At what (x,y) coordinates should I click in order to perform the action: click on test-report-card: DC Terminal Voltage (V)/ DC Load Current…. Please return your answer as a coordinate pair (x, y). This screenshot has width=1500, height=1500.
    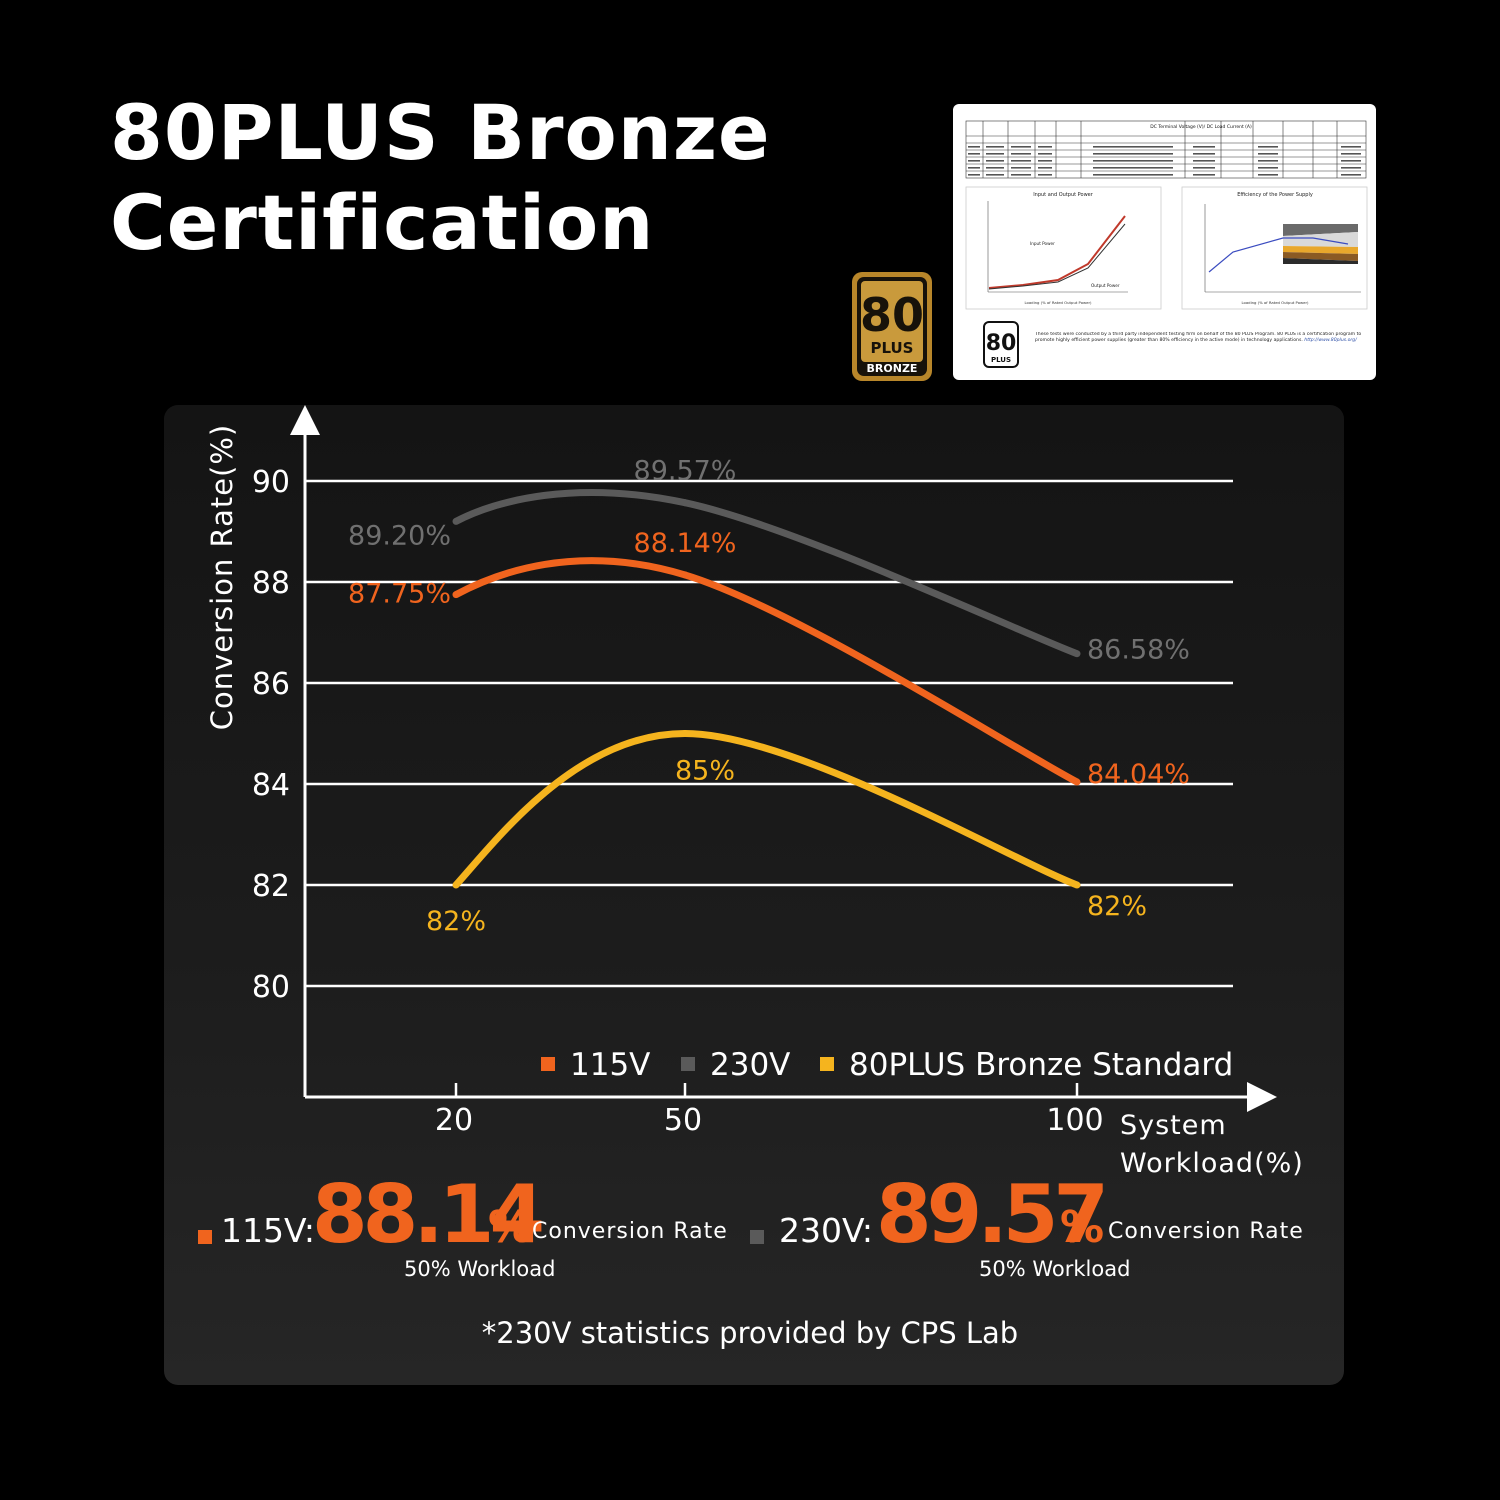
    Looking at the image, I should click on (1164, 242).